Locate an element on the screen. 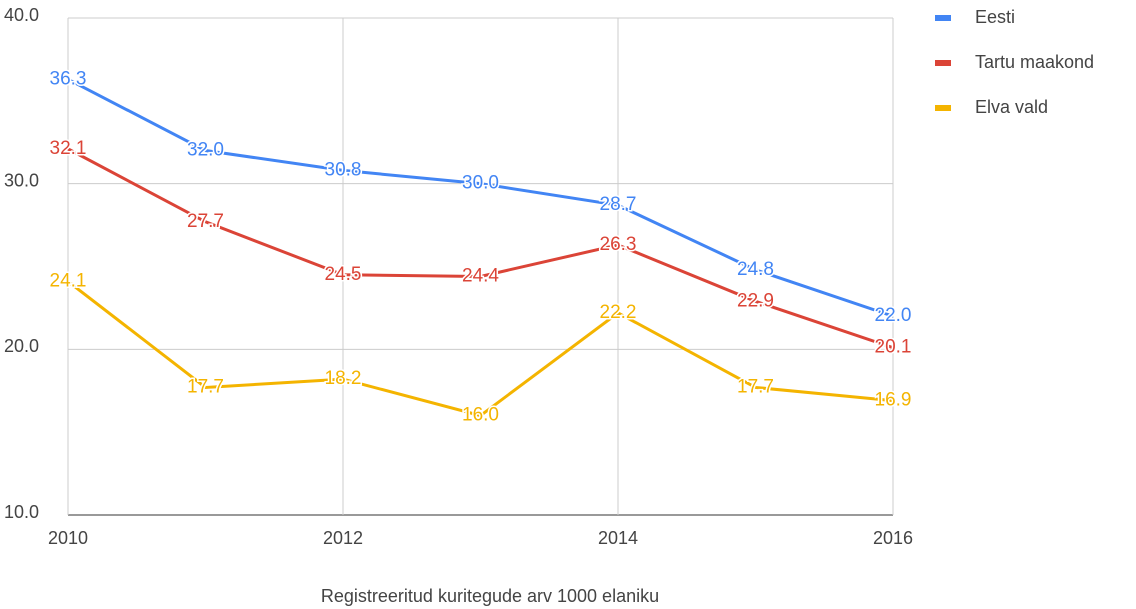  data-label: 24.8 is located at coordinates (755, 269).